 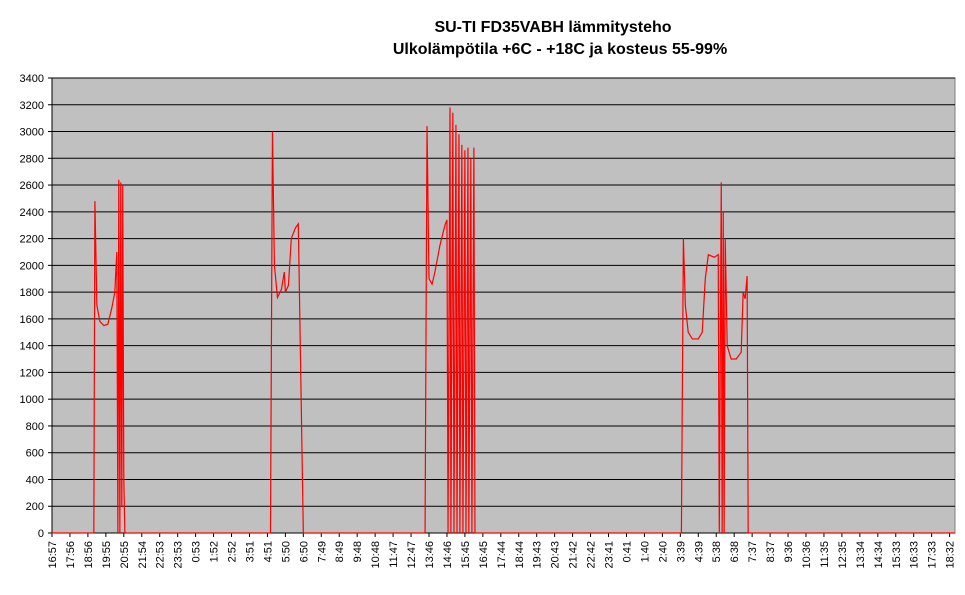 I want to click on x-tick-label: 14:34, so click(x=879, y=555).